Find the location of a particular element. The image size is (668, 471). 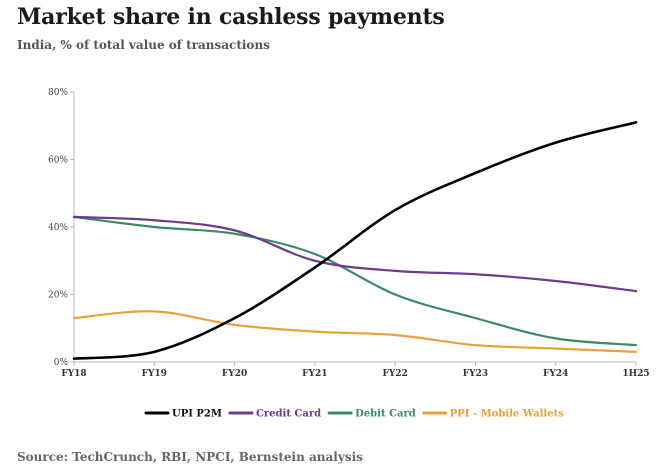

y-tick-label: 40% is located at coordinates (58, 228).